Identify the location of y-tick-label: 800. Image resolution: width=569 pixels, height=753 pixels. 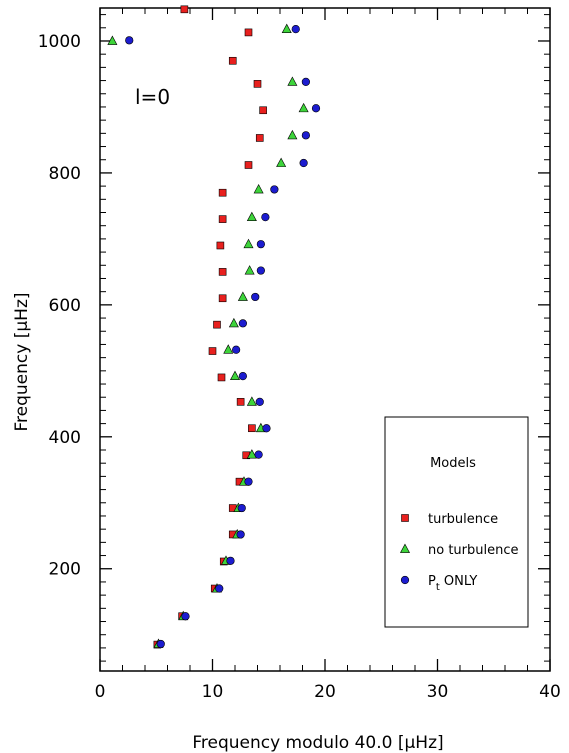
(65, 174).